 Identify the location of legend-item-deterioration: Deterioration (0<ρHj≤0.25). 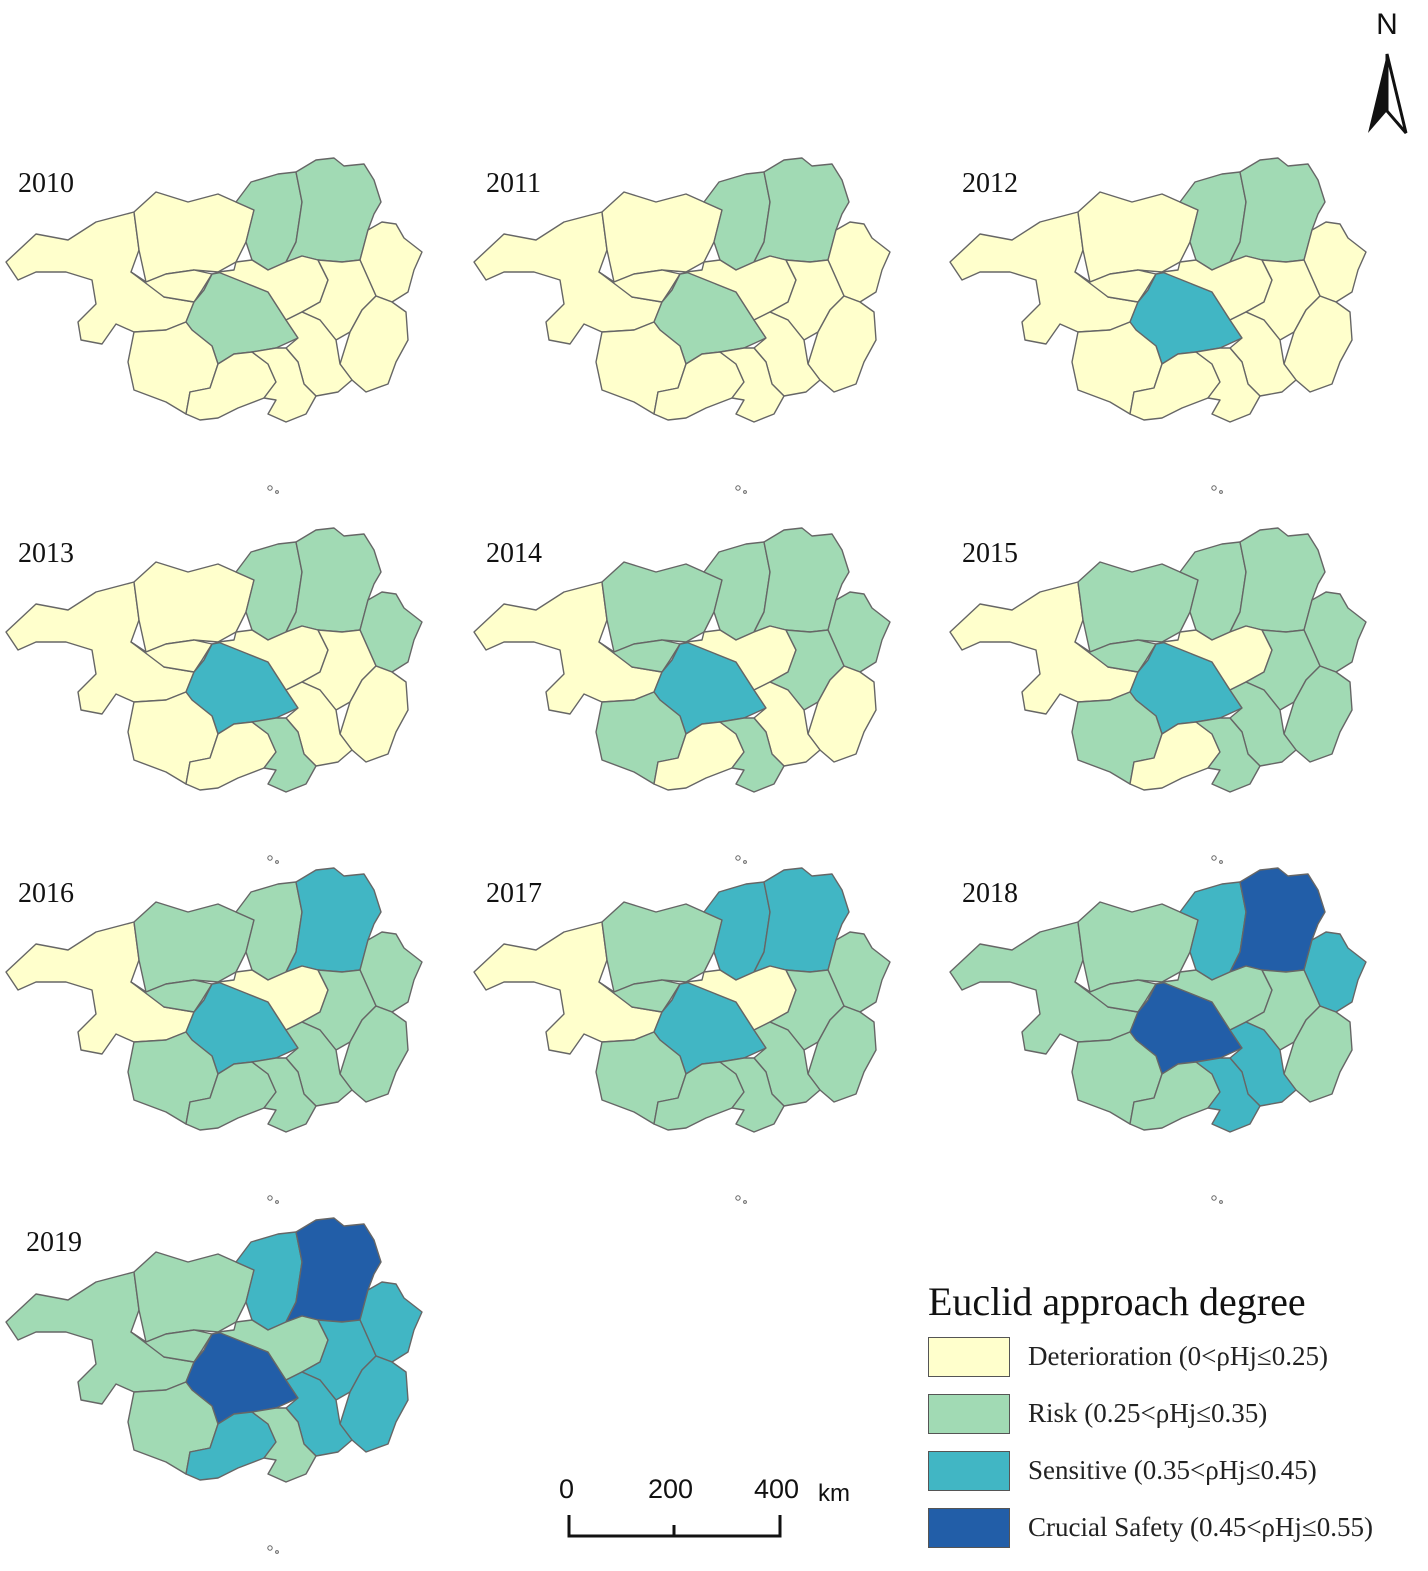
(1175, 1365).